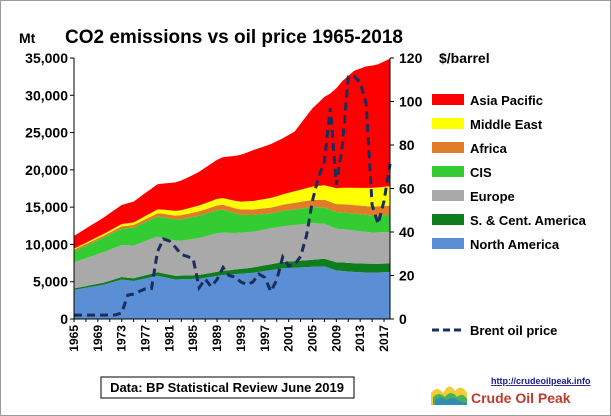 The height and width of the screenshot is (416, 611). I want to click on y2-tick-label: 100, so click(411, 102).